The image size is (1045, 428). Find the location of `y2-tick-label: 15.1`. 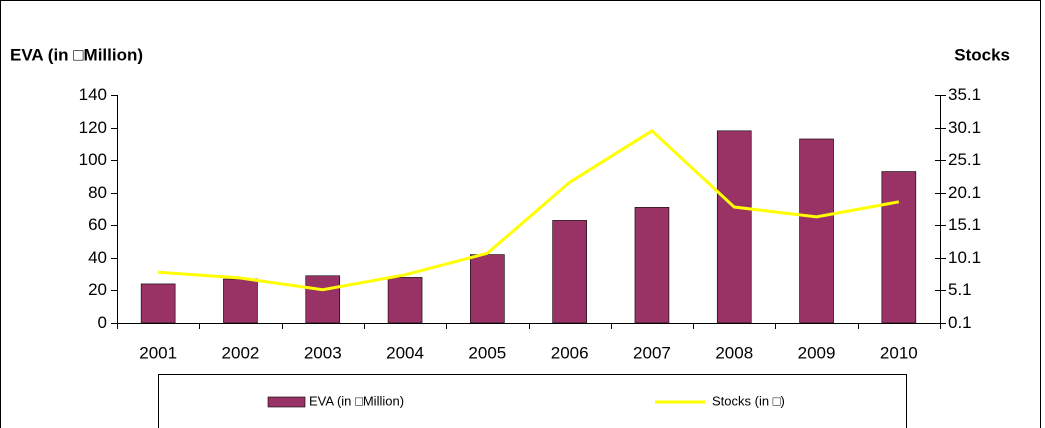

y2-tick-label: 15.1 is located at coordinates (964, 224).